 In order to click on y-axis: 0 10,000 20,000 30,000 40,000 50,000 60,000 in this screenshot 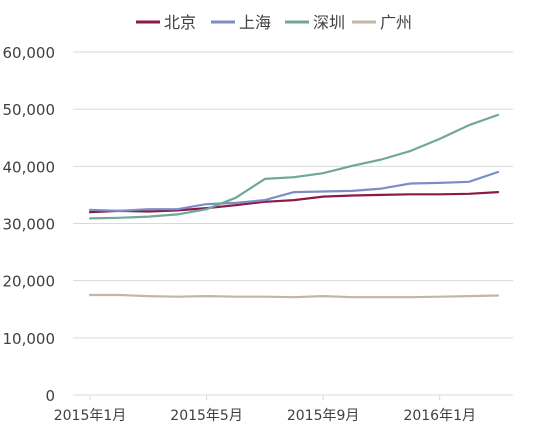, I will do `click(29, 224)`.